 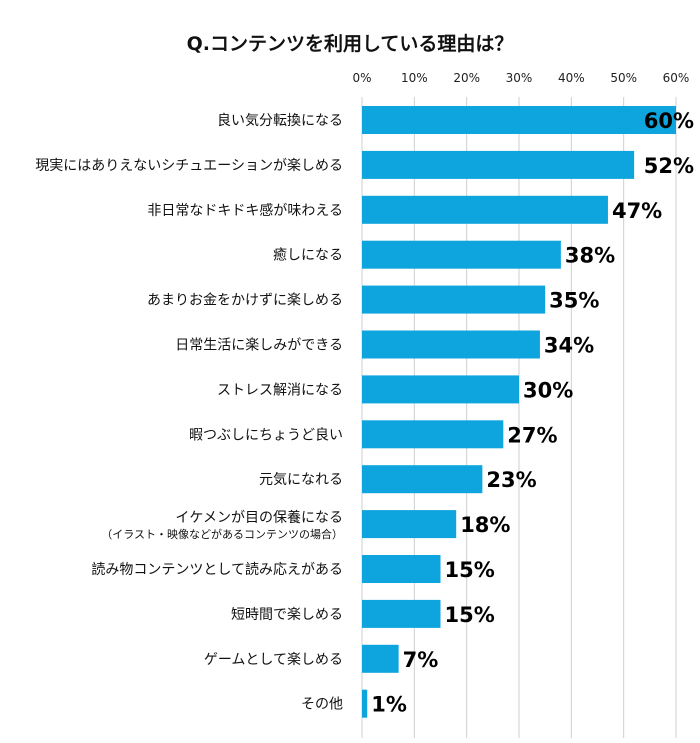 I want to click on value-label: 27%, so click(x=532, y=435).